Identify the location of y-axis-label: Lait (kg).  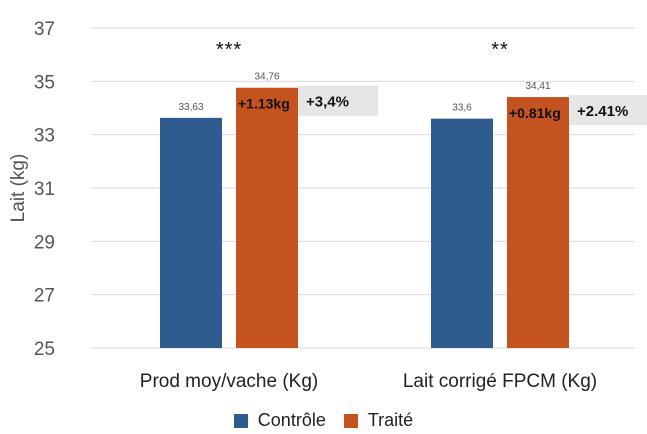
(18, 188).